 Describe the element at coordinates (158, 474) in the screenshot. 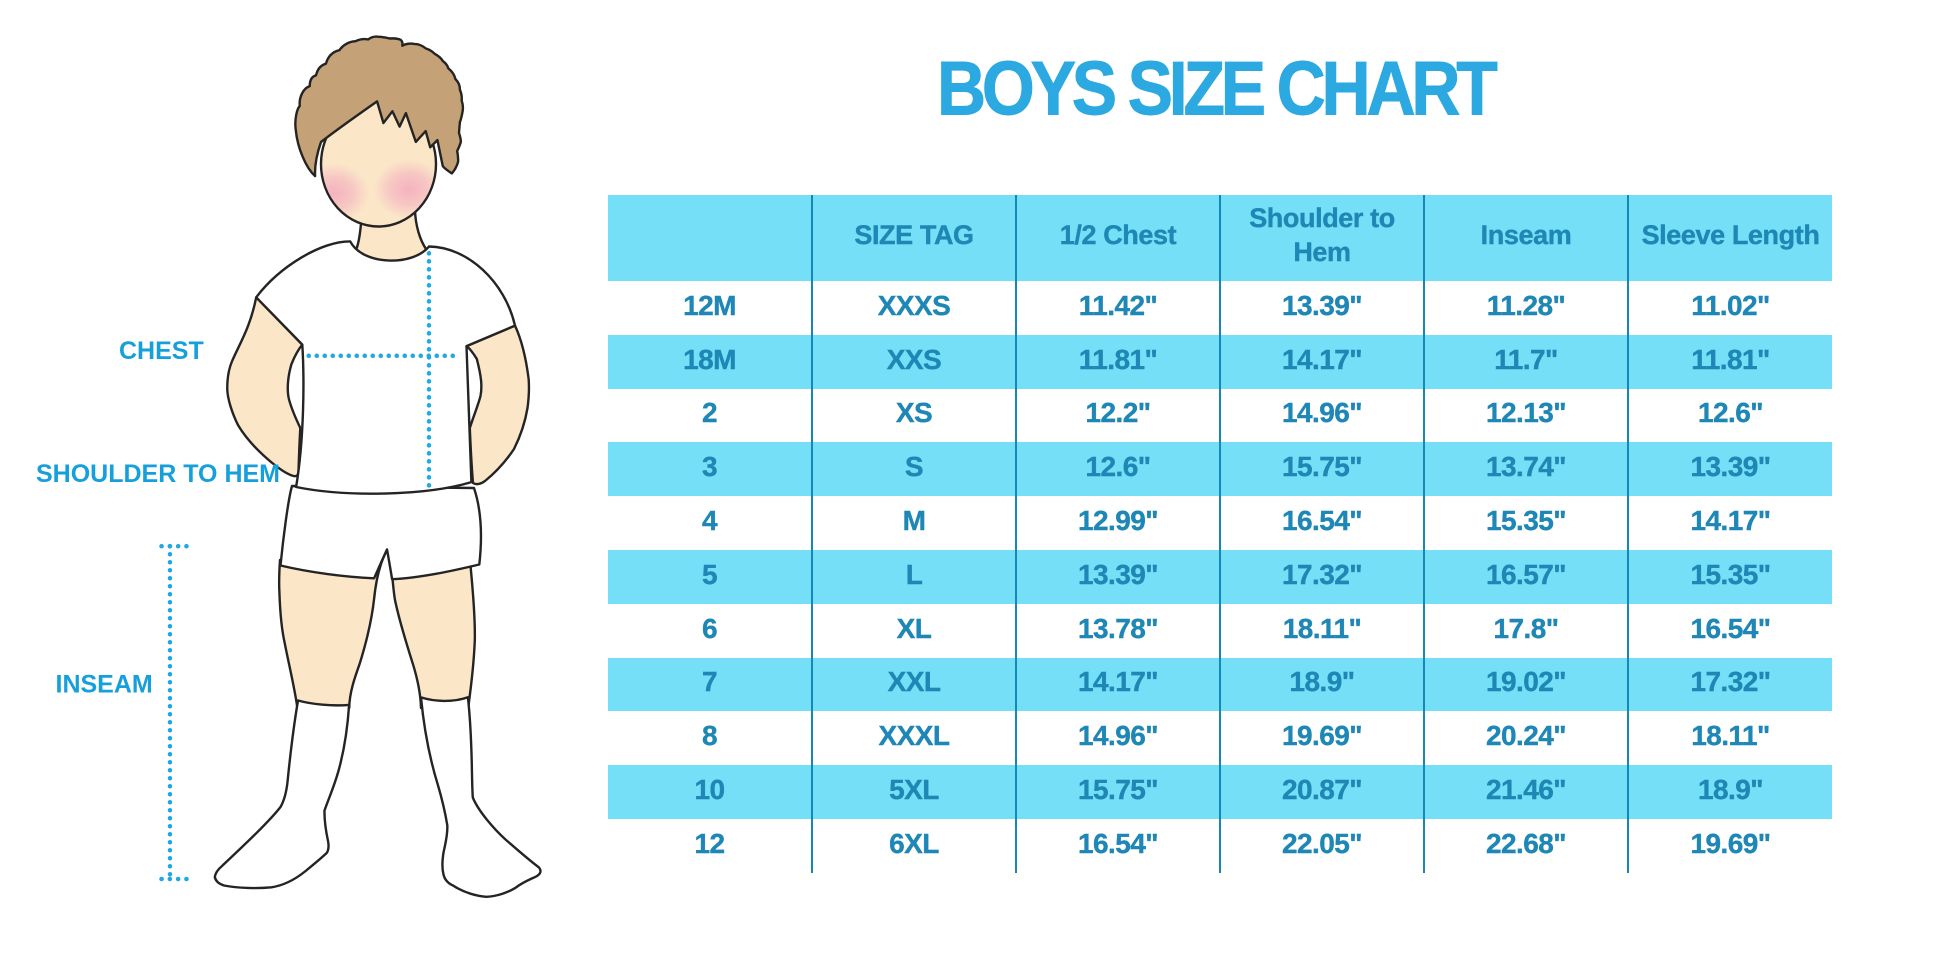

I see `svg-text: SHOULDER TO HEM` at that location.